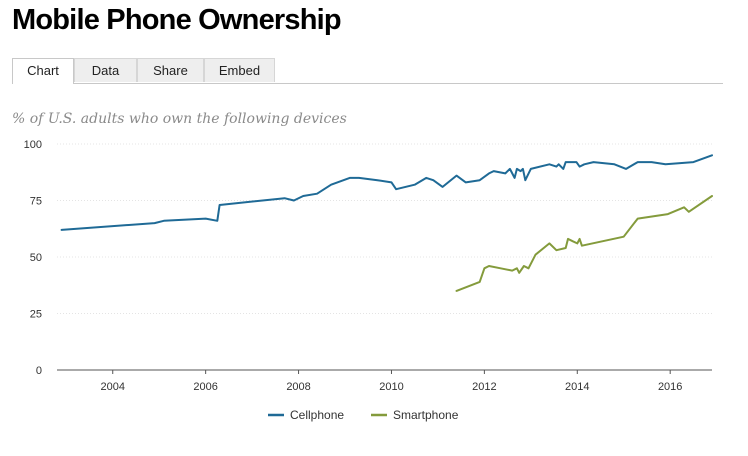  What do you see at coordinates (39, 371) in the screenshot?
I see `y-tick-label: 0` at bounding box center [39, 371].